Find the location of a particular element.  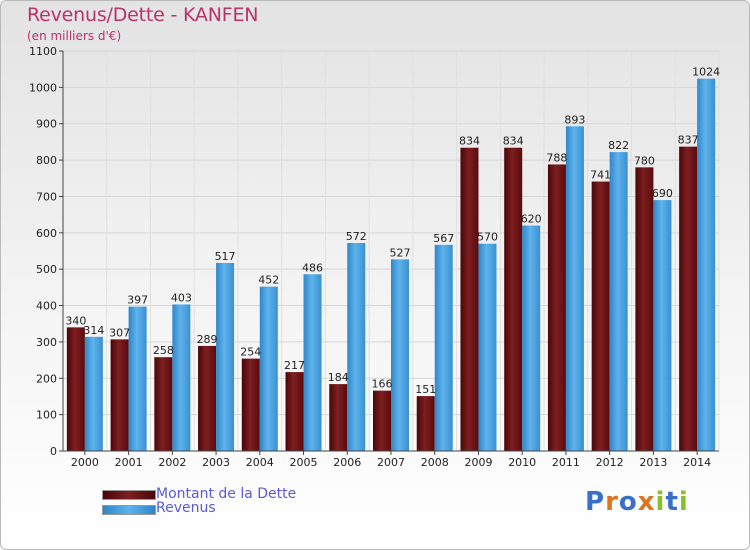

data-label: 217 is located at coordinates (294, 365).